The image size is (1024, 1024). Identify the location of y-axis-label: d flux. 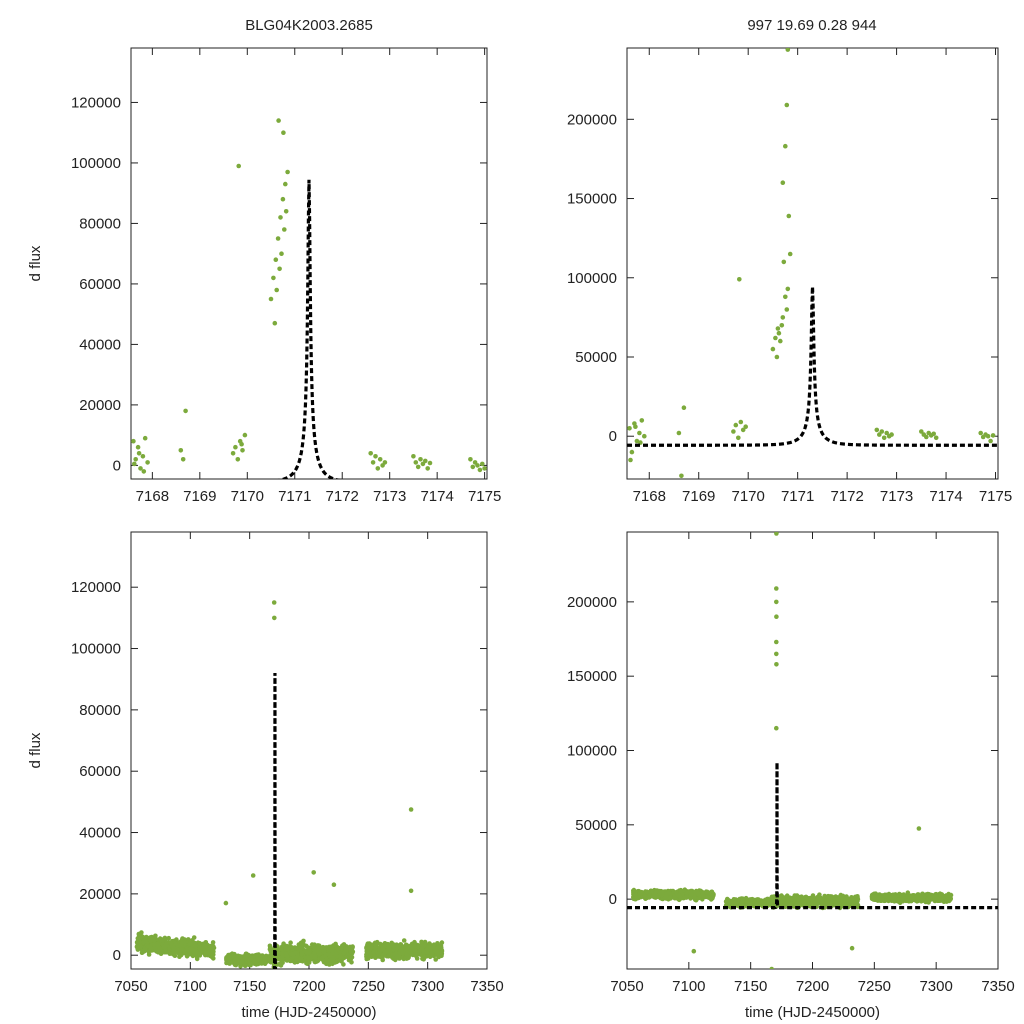
(35, 263).